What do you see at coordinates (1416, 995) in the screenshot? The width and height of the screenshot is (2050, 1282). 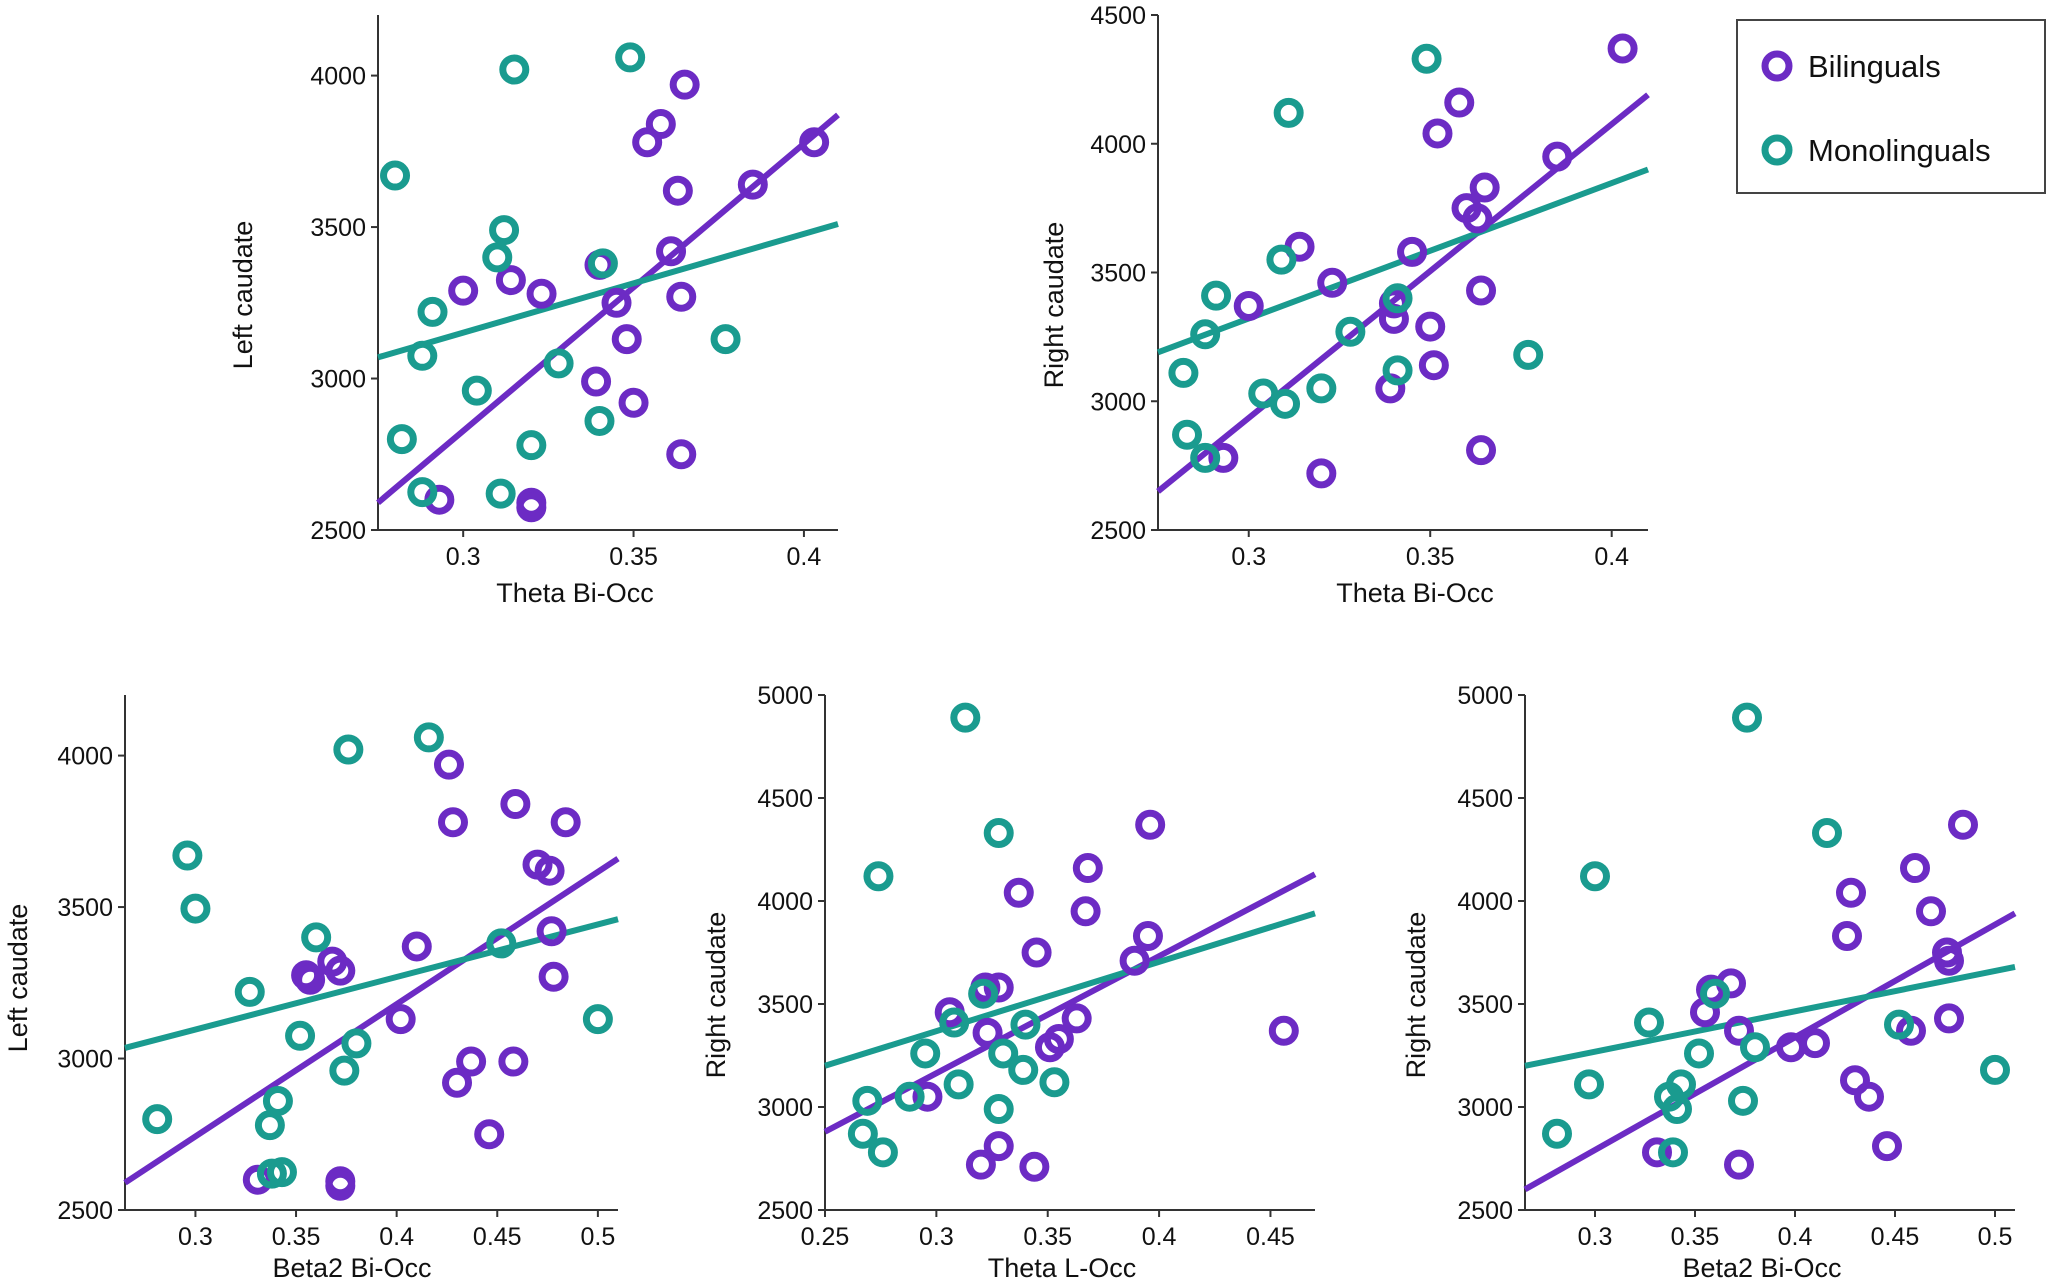 I see `y-axis-title: Right caudate` at bounding box center [1416, 995].